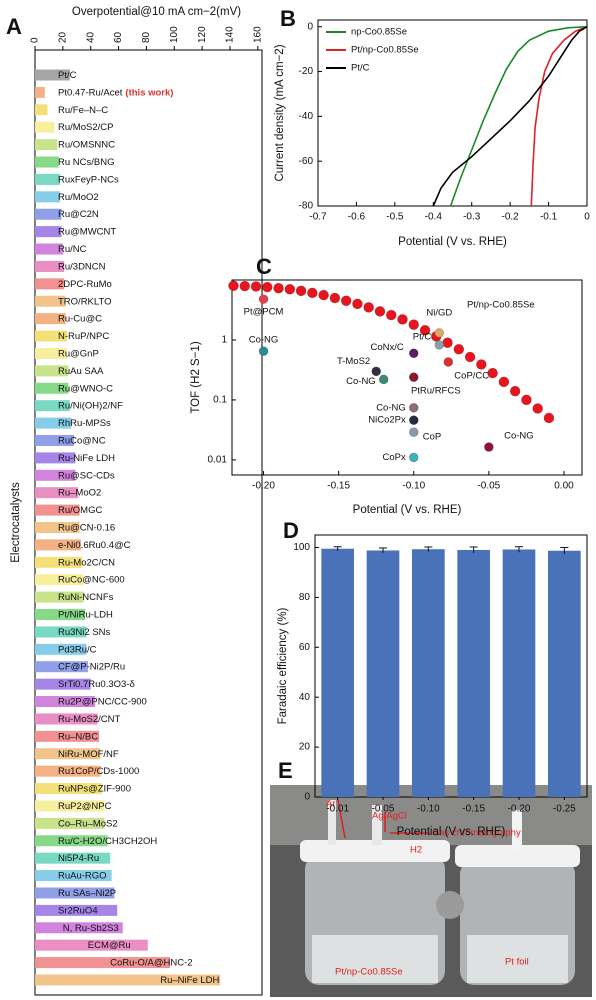  What do you see at coordinates (387, 420) in the screenshot?
I see `point-label: NiCo2Px` at bounding box center [387, 420].